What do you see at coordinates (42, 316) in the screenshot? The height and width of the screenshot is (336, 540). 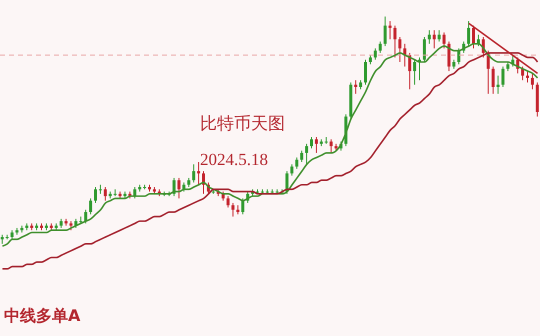 I see `text: 中线多单A` at bounding box center [42, 316].